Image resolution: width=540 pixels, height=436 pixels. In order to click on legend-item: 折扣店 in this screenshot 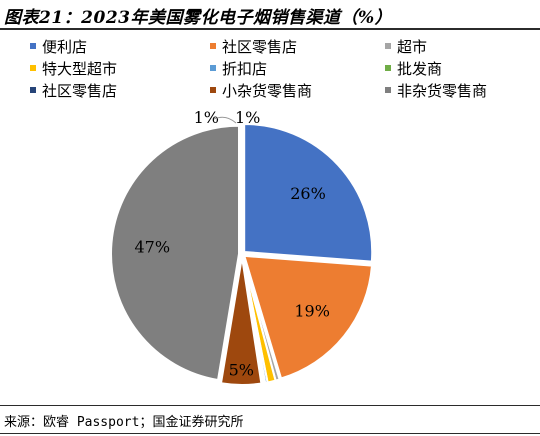, I will do `click(238, 68)`.